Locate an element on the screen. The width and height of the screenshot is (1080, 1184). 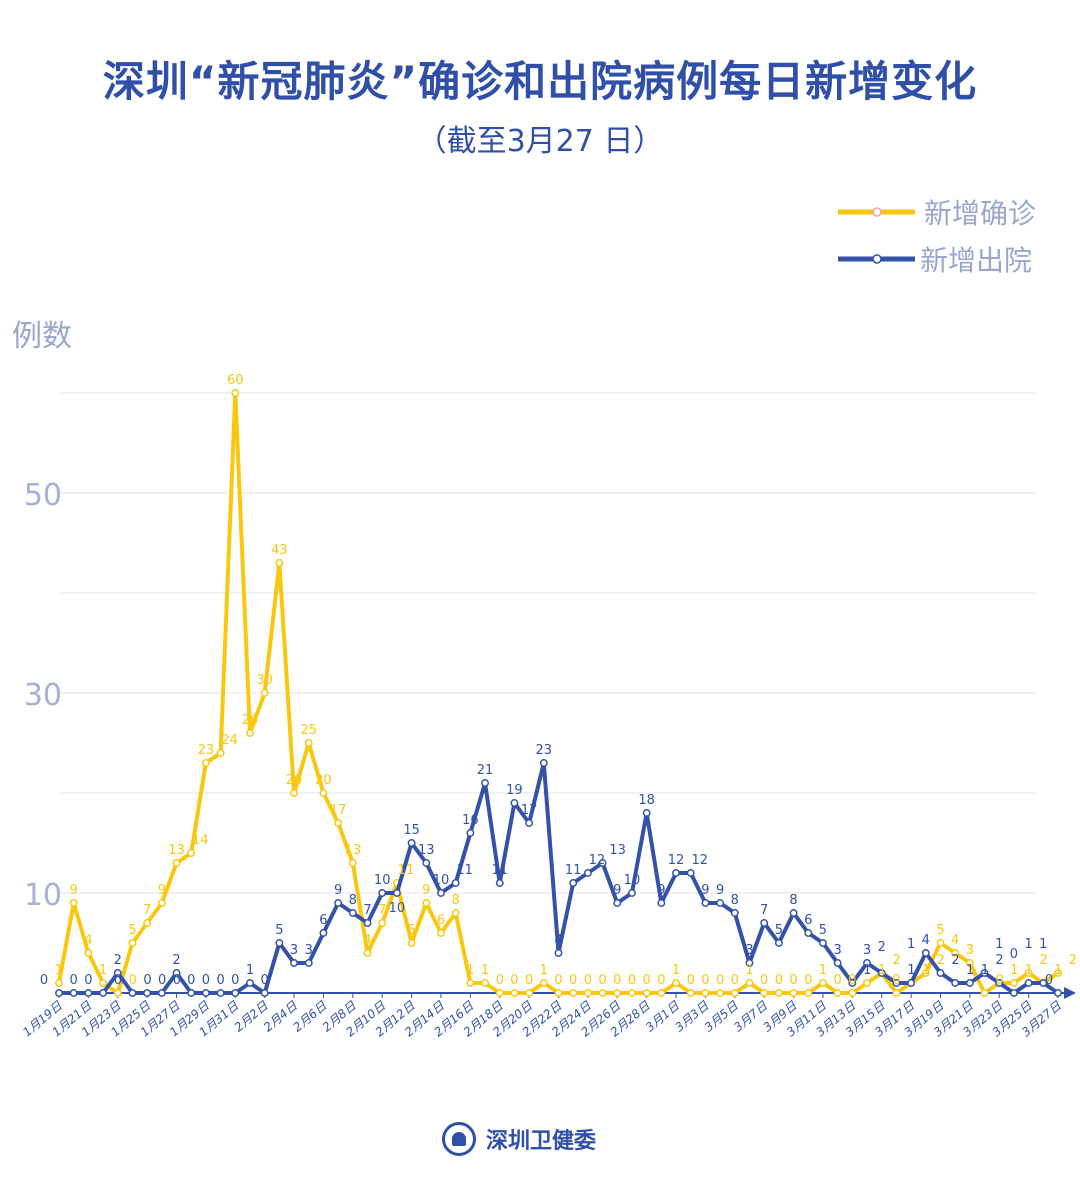
data-label-discharged: 7 is located at coordinates (367, 910).